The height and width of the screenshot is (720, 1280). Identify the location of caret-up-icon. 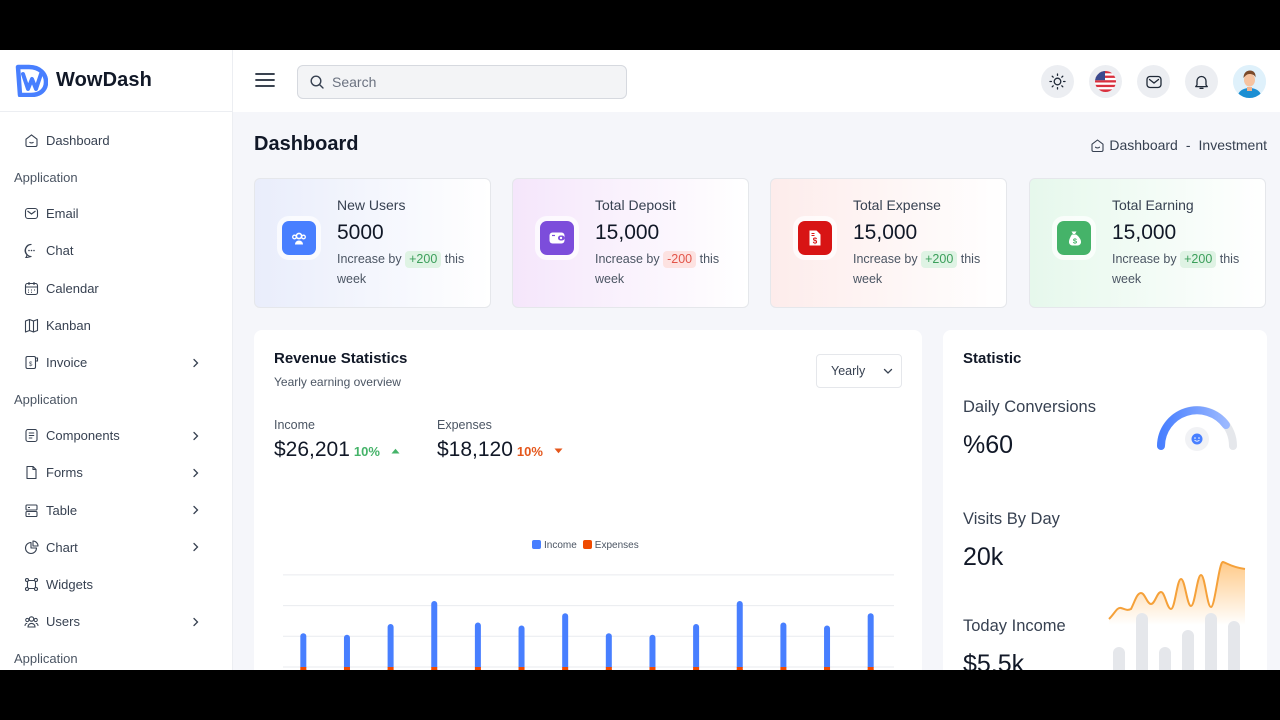
(395, 451).